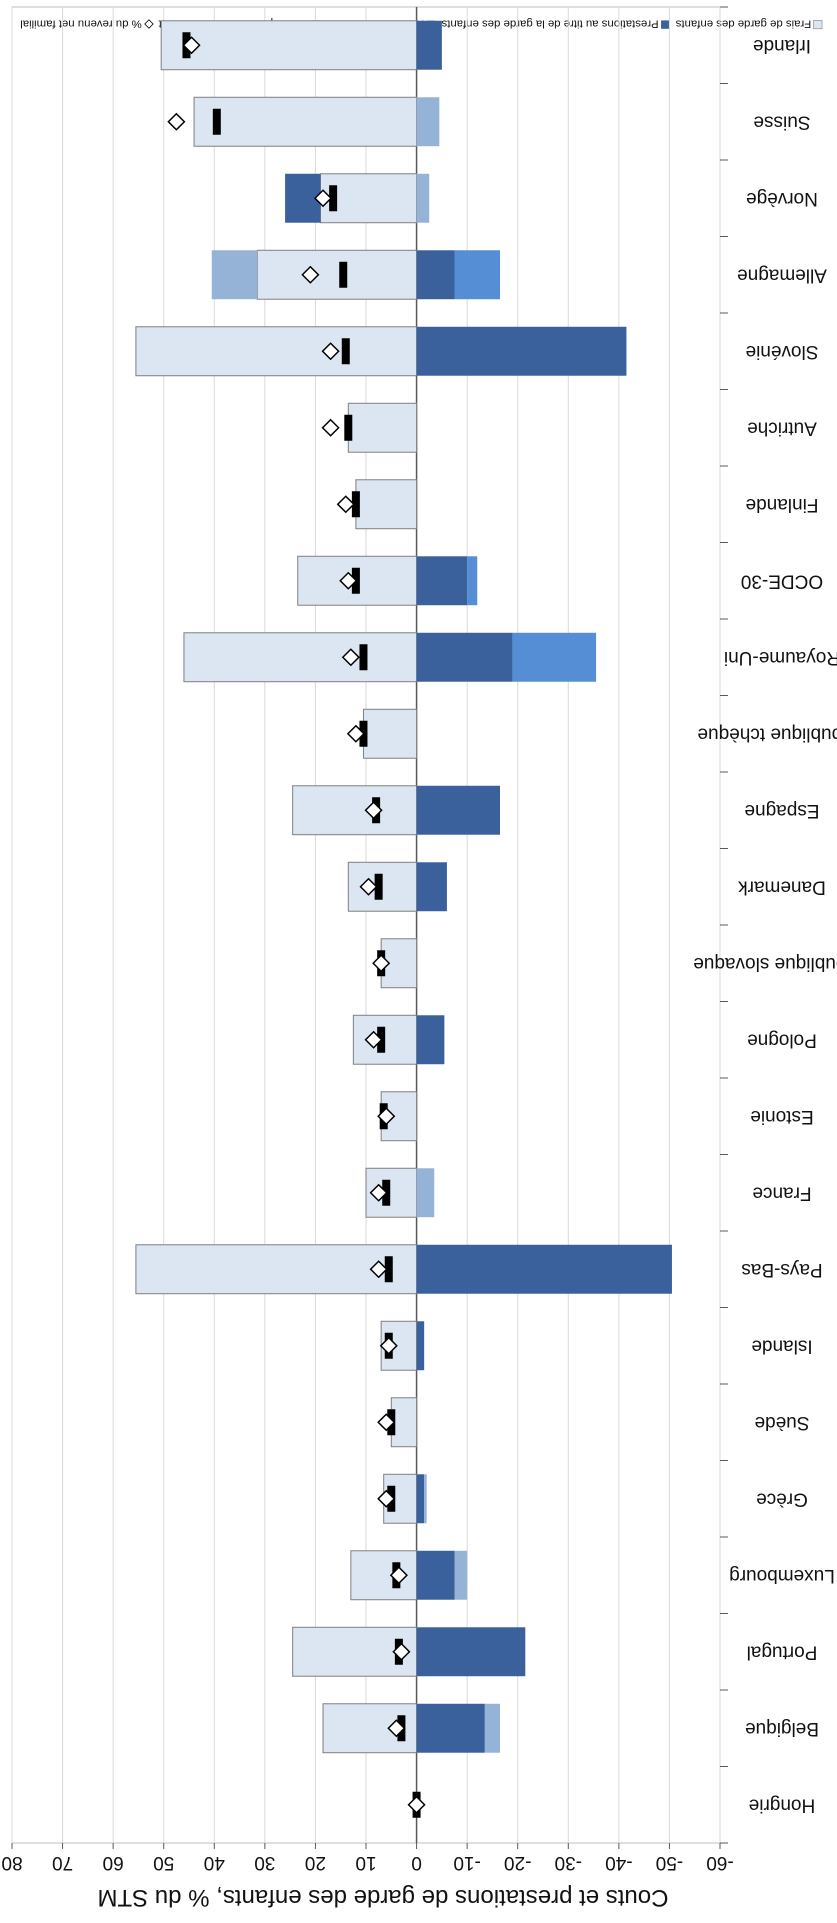  What do you see at coordinates (781, 122) in the screenshot?
I see `category-label: Suisse` at bounding box center [781, 122].